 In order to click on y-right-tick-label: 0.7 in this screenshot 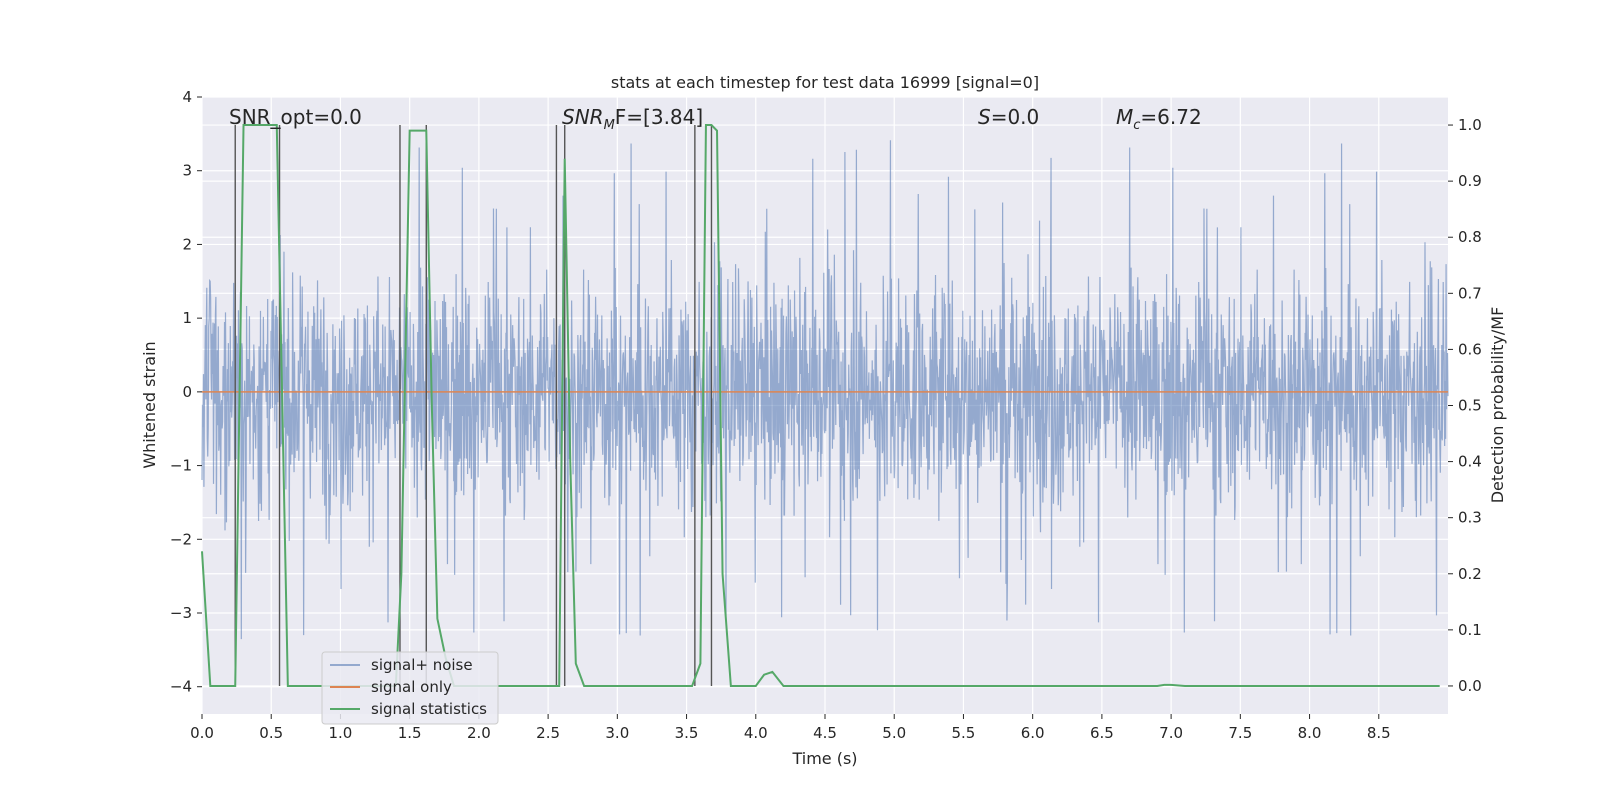, I will do `click(1470, 293)`.